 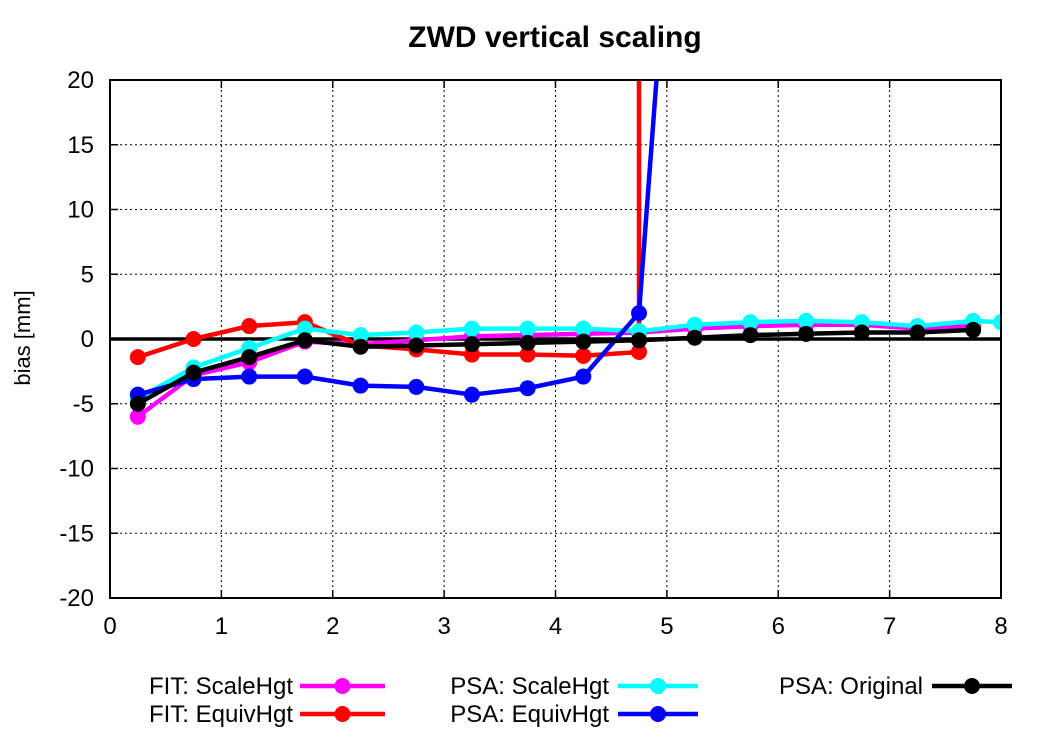 I want to click on y-tick-label: -20, so click(x=76, y=598).